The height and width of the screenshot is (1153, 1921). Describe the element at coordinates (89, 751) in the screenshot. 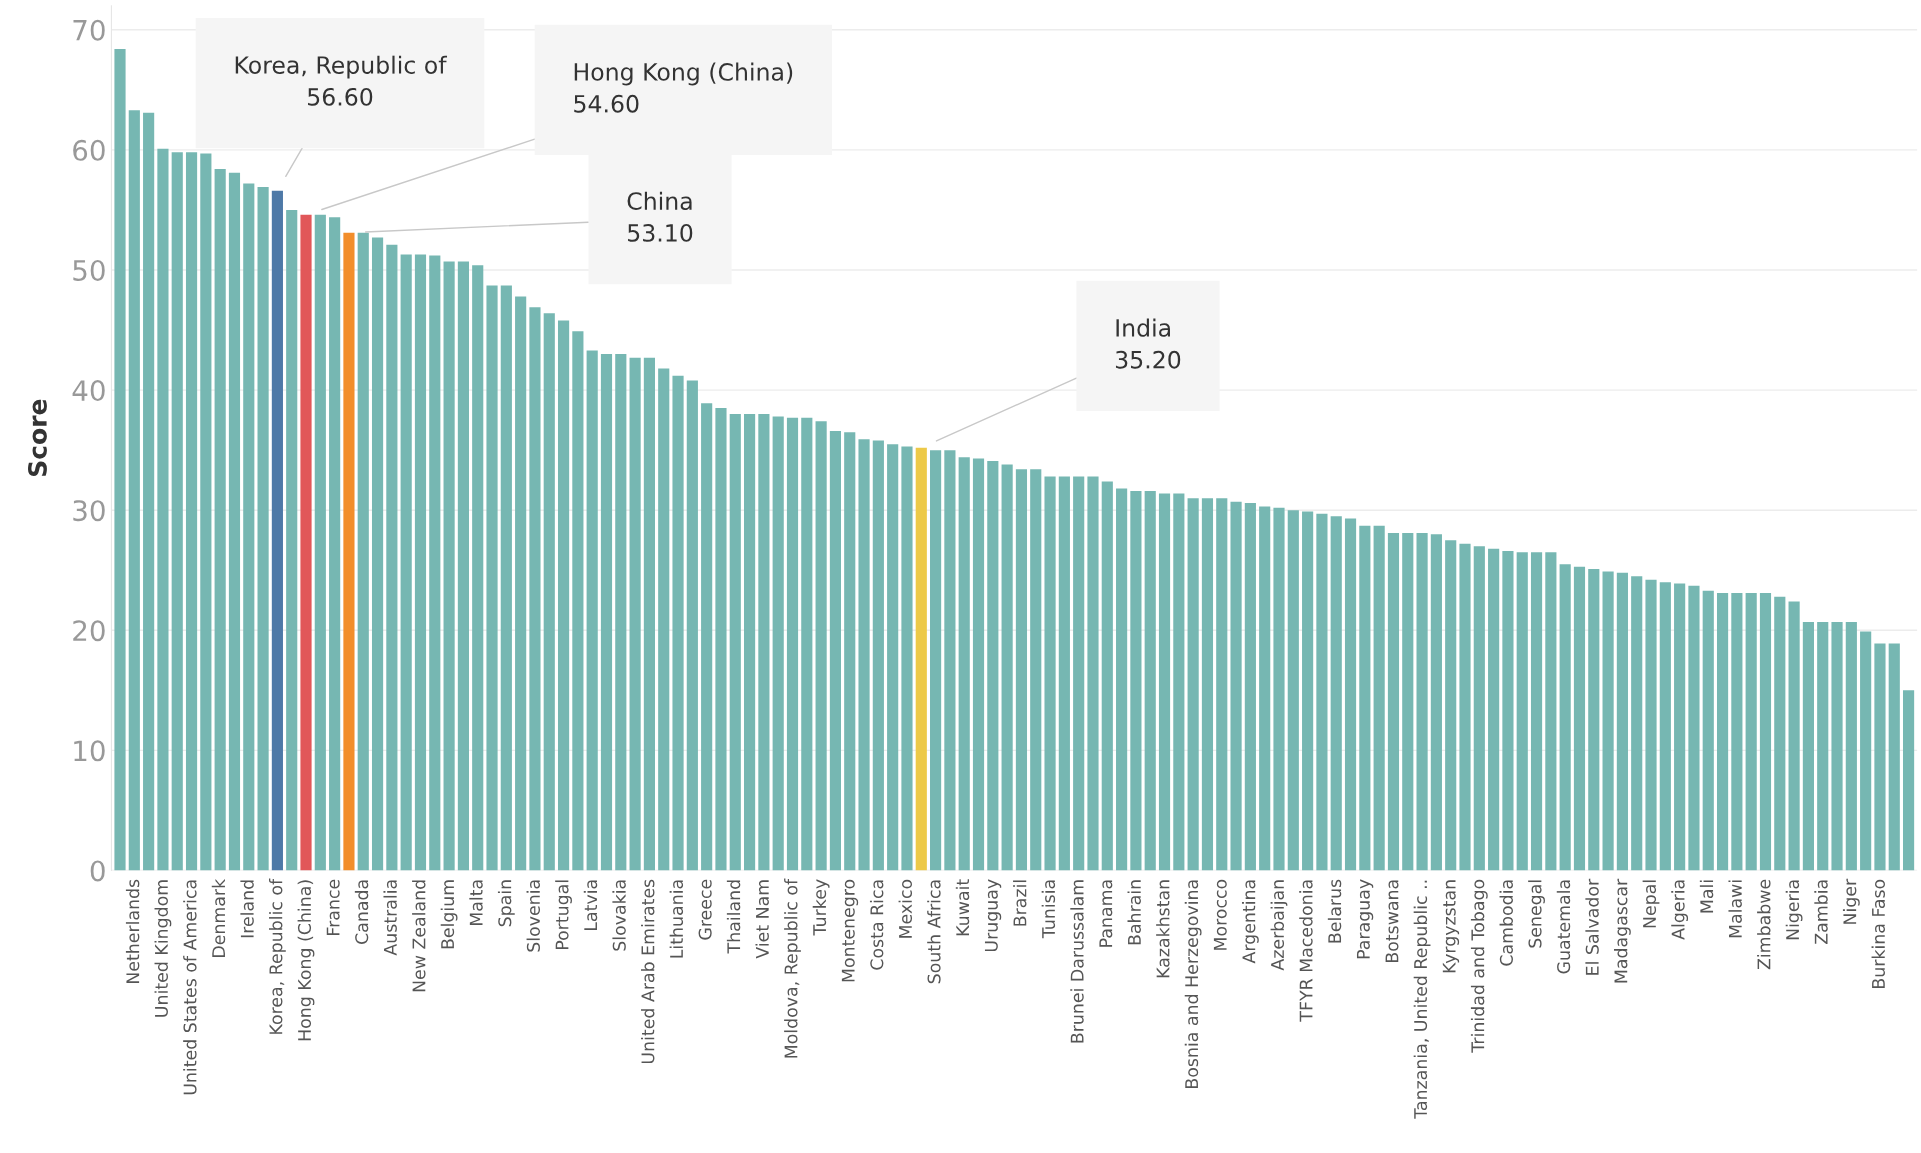

I see `y-tick-label: 10` at that location.